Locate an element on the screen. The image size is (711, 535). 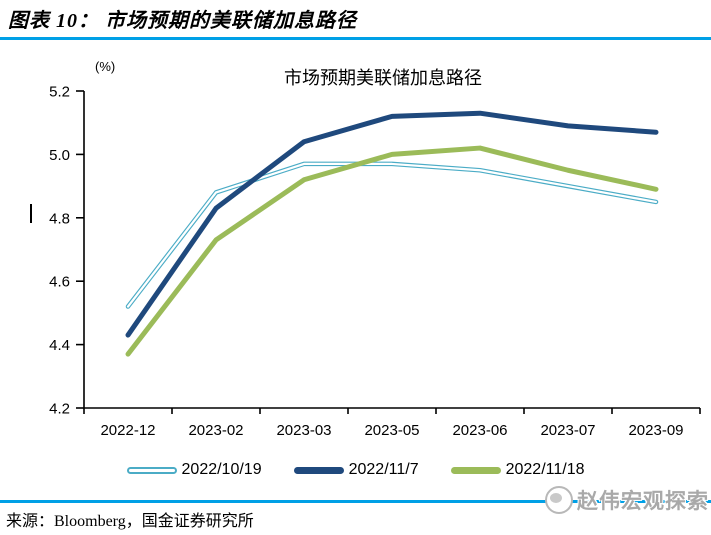
y-axis-tick-label: 5.2 is located at coordinates (59, 92).